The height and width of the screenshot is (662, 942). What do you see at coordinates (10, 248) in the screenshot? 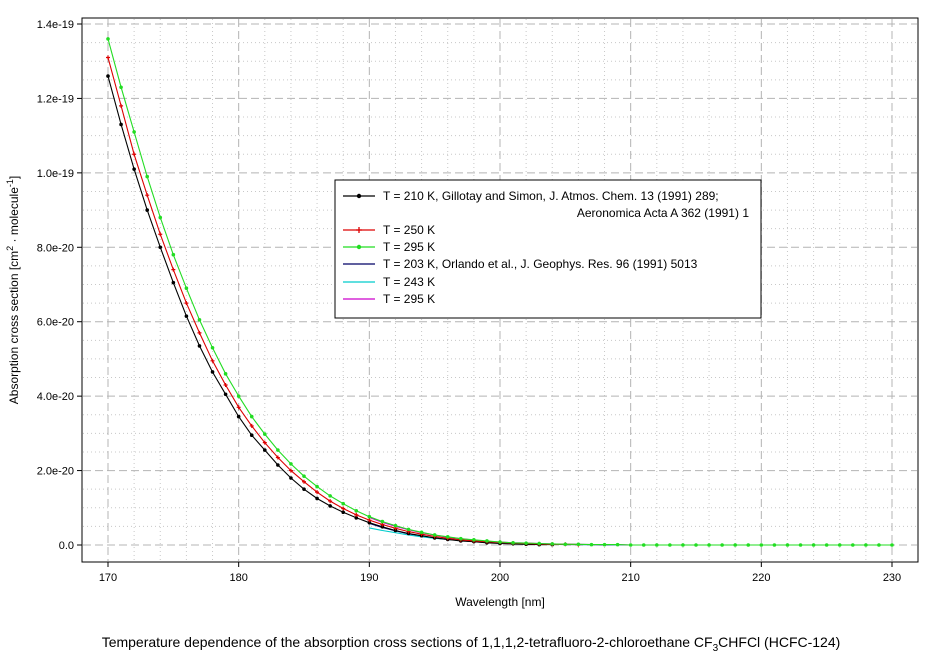
I see `y-axis-title-sup1: 2` at bounding box center [10, 248].